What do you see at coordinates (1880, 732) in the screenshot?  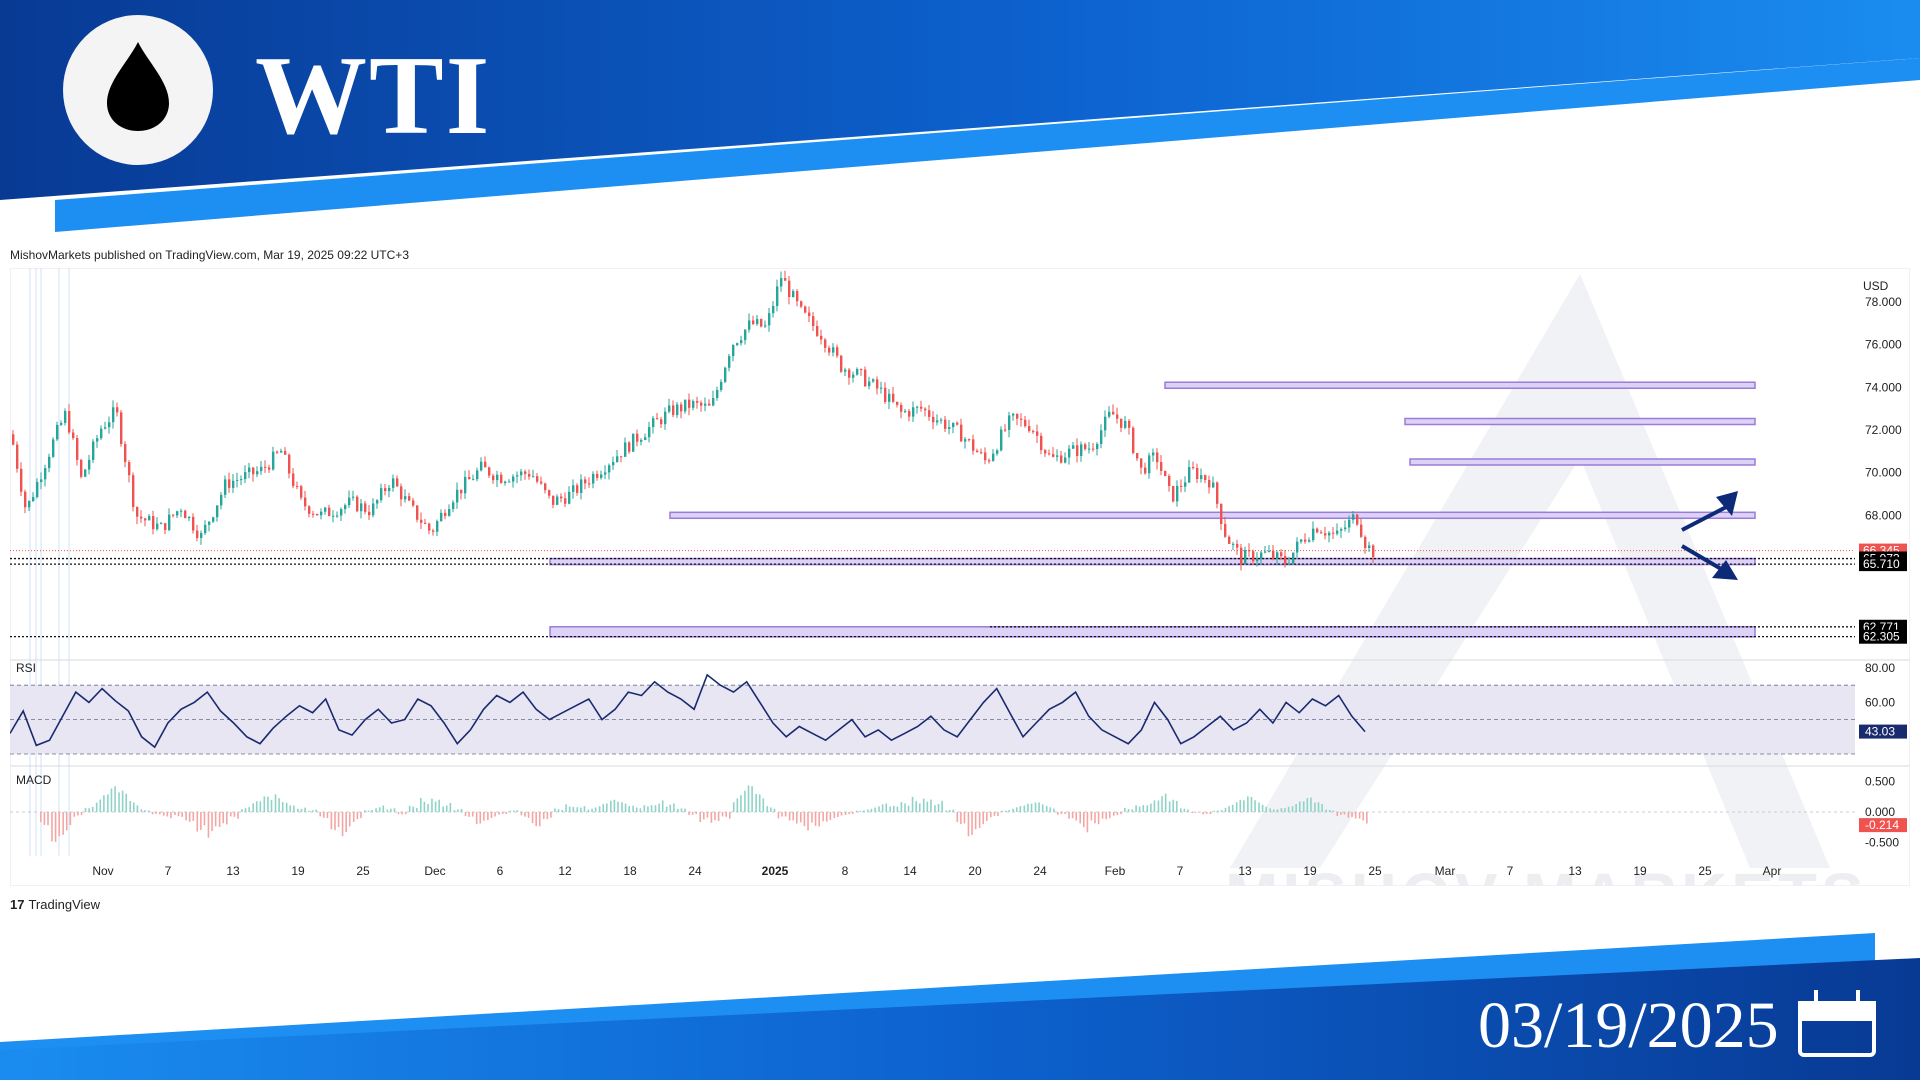 I see `rsi-value-label: 43.03` at bounding box center [1880, 732].